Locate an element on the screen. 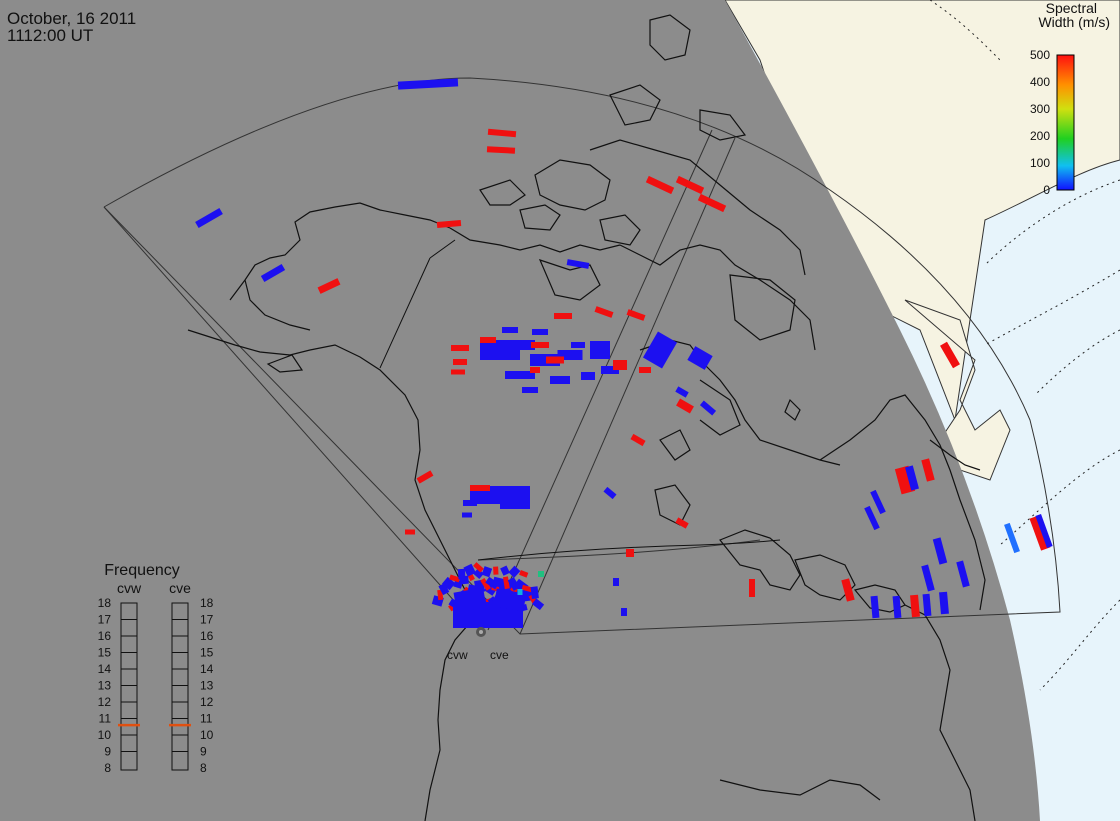 This screenshot has width=1120, height=821. colorbar-tick-label: 400 is located at coordinates (1040, 82).